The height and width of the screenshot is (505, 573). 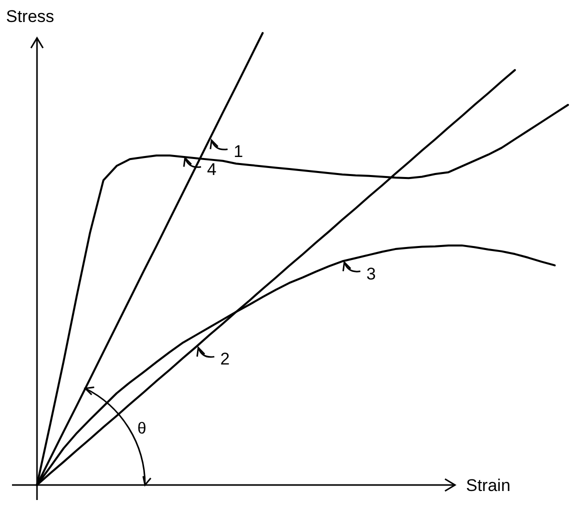 I want to click on annotation: 2, so click(x=225, y=359).